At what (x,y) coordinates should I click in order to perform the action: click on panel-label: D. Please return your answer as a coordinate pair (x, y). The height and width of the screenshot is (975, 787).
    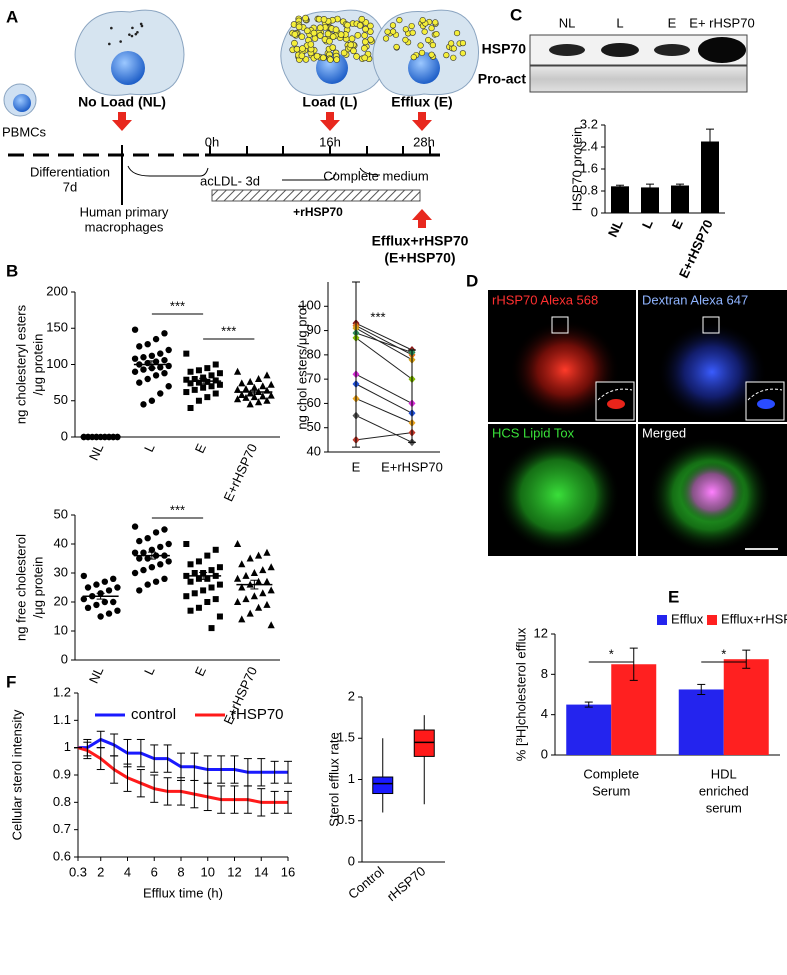
    Looking at the image, I should click on (472, 280).